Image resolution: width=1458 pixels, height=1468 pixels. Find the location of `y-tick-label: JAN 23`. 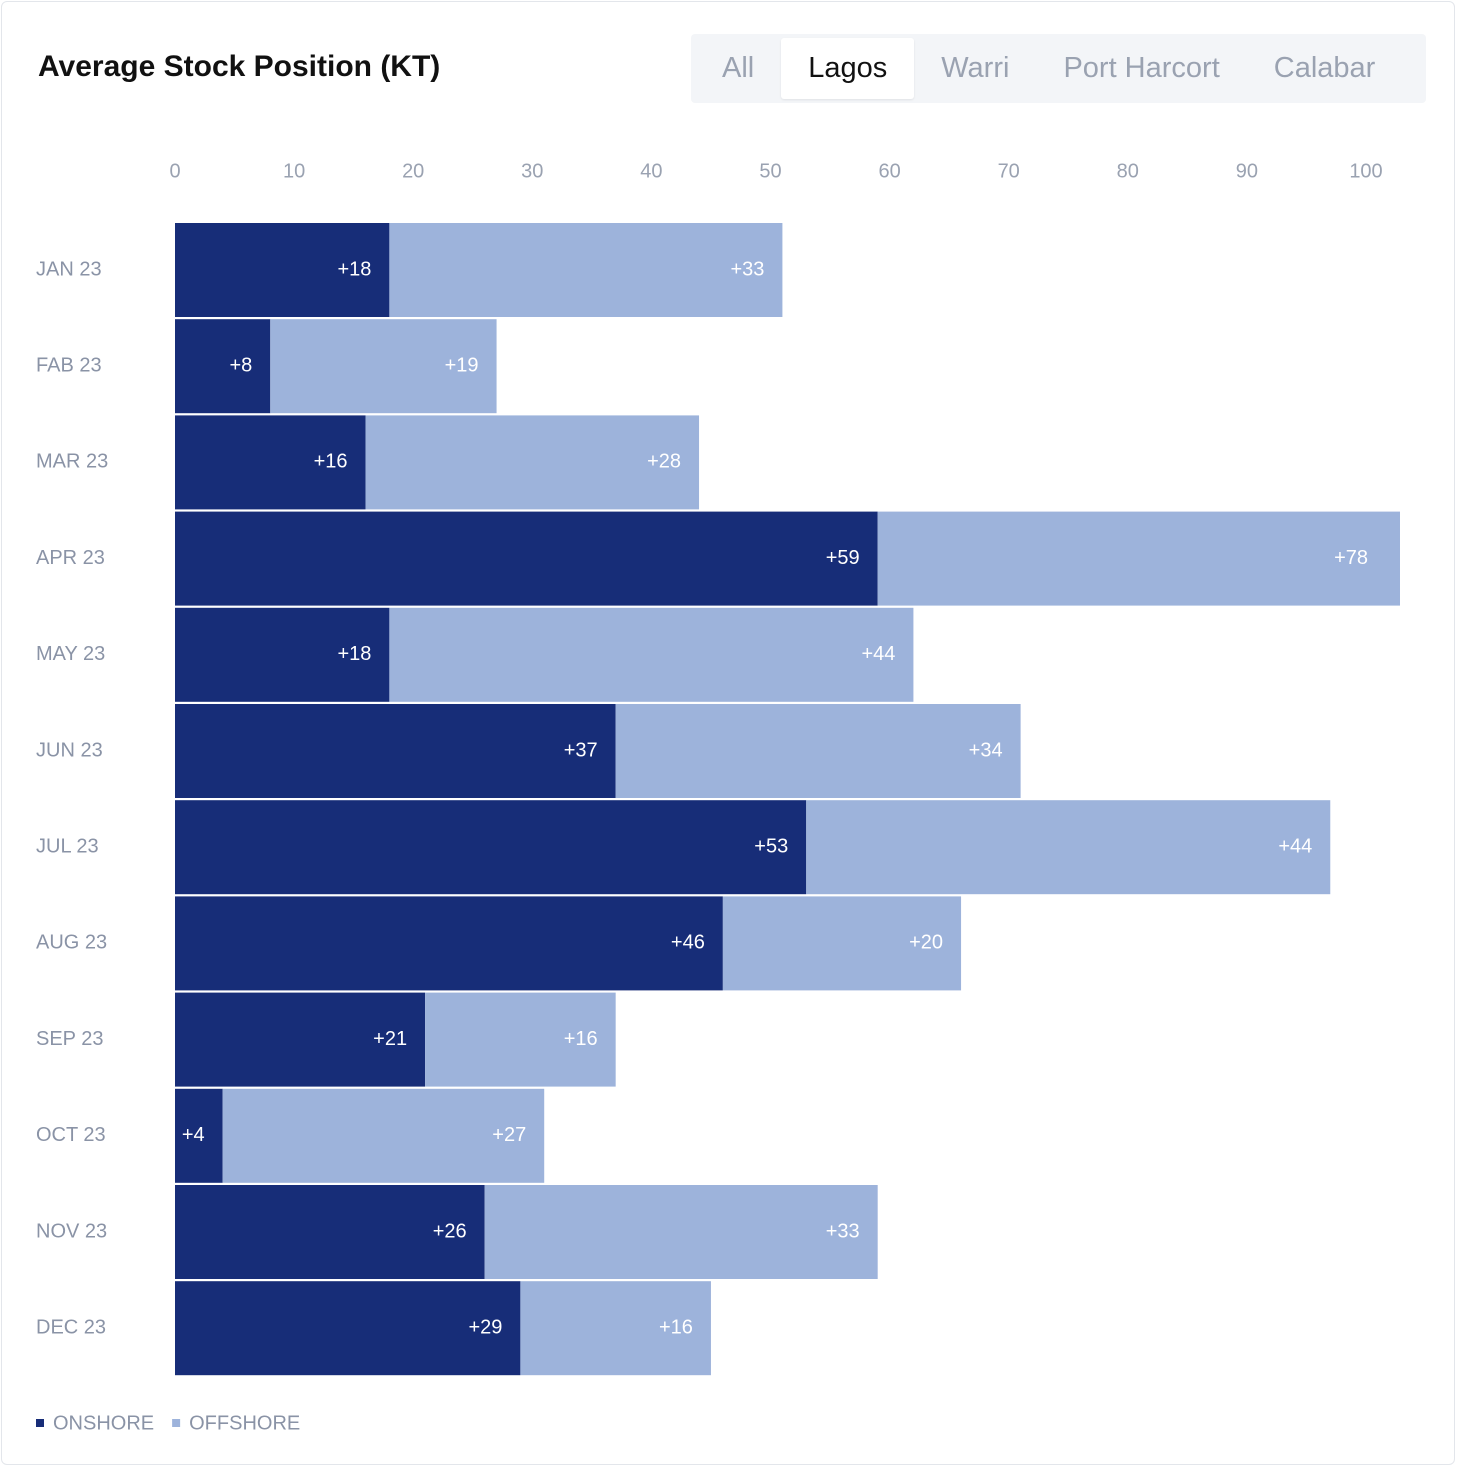

y-tick-label: JAN 23 is located at coordinates (69, 269).